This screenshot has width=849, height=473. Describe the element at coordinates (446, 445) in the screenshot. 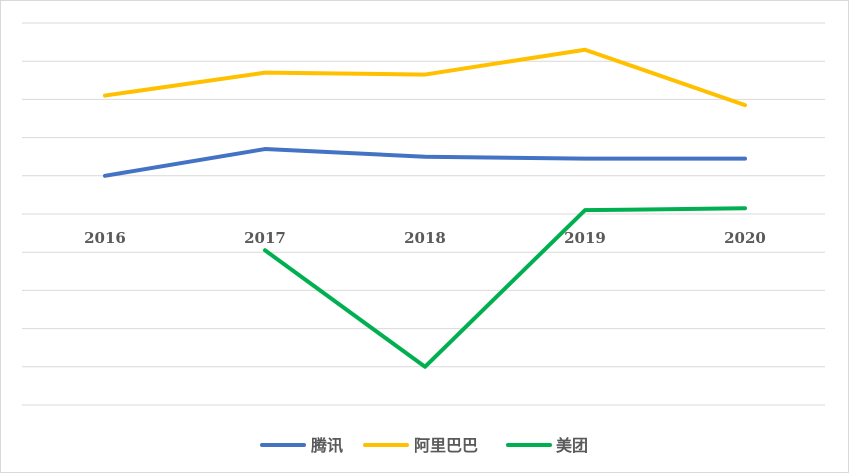

I see `legend-label-1: 阿里巴巴` at that location.